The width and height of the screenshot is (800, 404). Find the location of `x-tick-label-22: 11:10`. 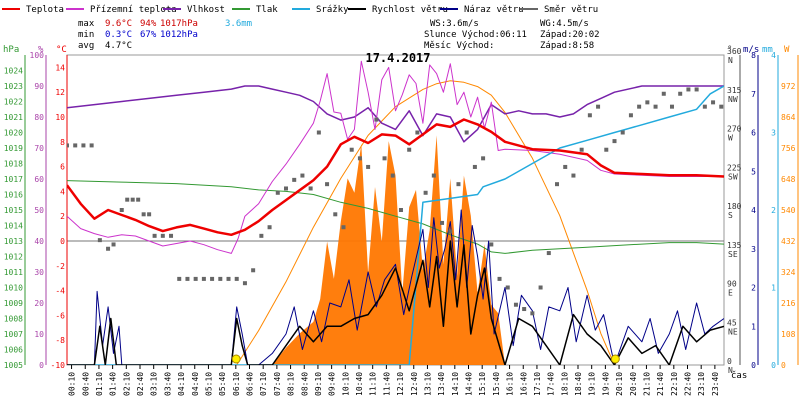

x-tick-label-22: 11:10 is located at coordinates (373, 384).